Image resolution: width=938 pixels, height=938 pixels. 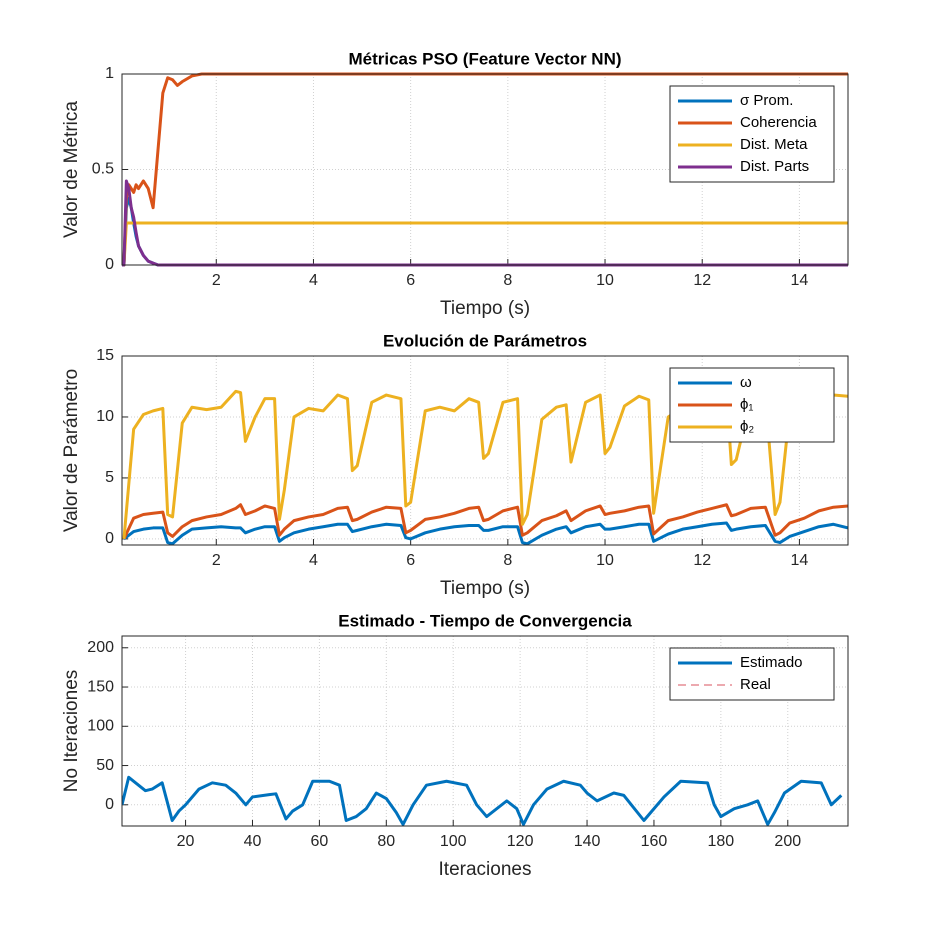 What do you see at coordinates (253, 841) in the screenshot?
I see `x-tick-label: 40` at bounding box center [253, 841].